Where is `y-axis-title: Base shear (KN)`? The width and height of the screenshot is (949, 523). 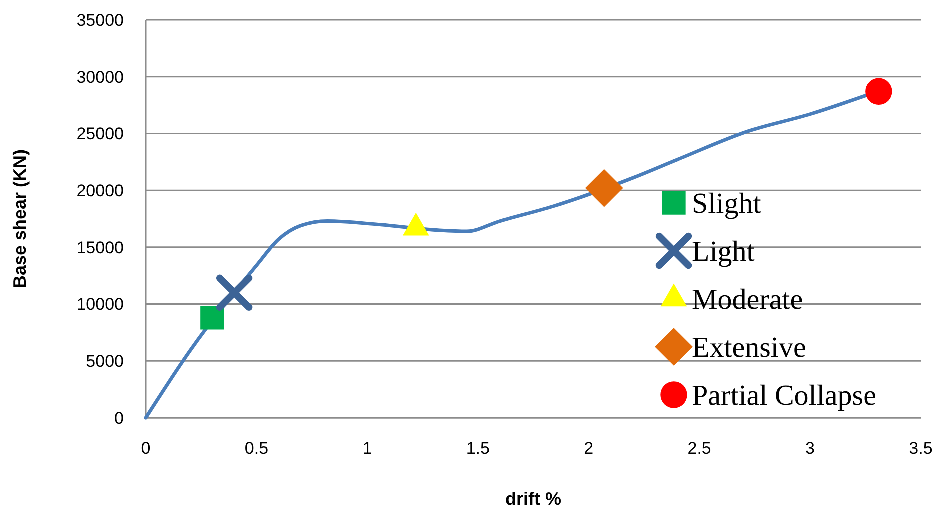
y-axis-title: Base shear (KN) is located at coordinates (20, 219).